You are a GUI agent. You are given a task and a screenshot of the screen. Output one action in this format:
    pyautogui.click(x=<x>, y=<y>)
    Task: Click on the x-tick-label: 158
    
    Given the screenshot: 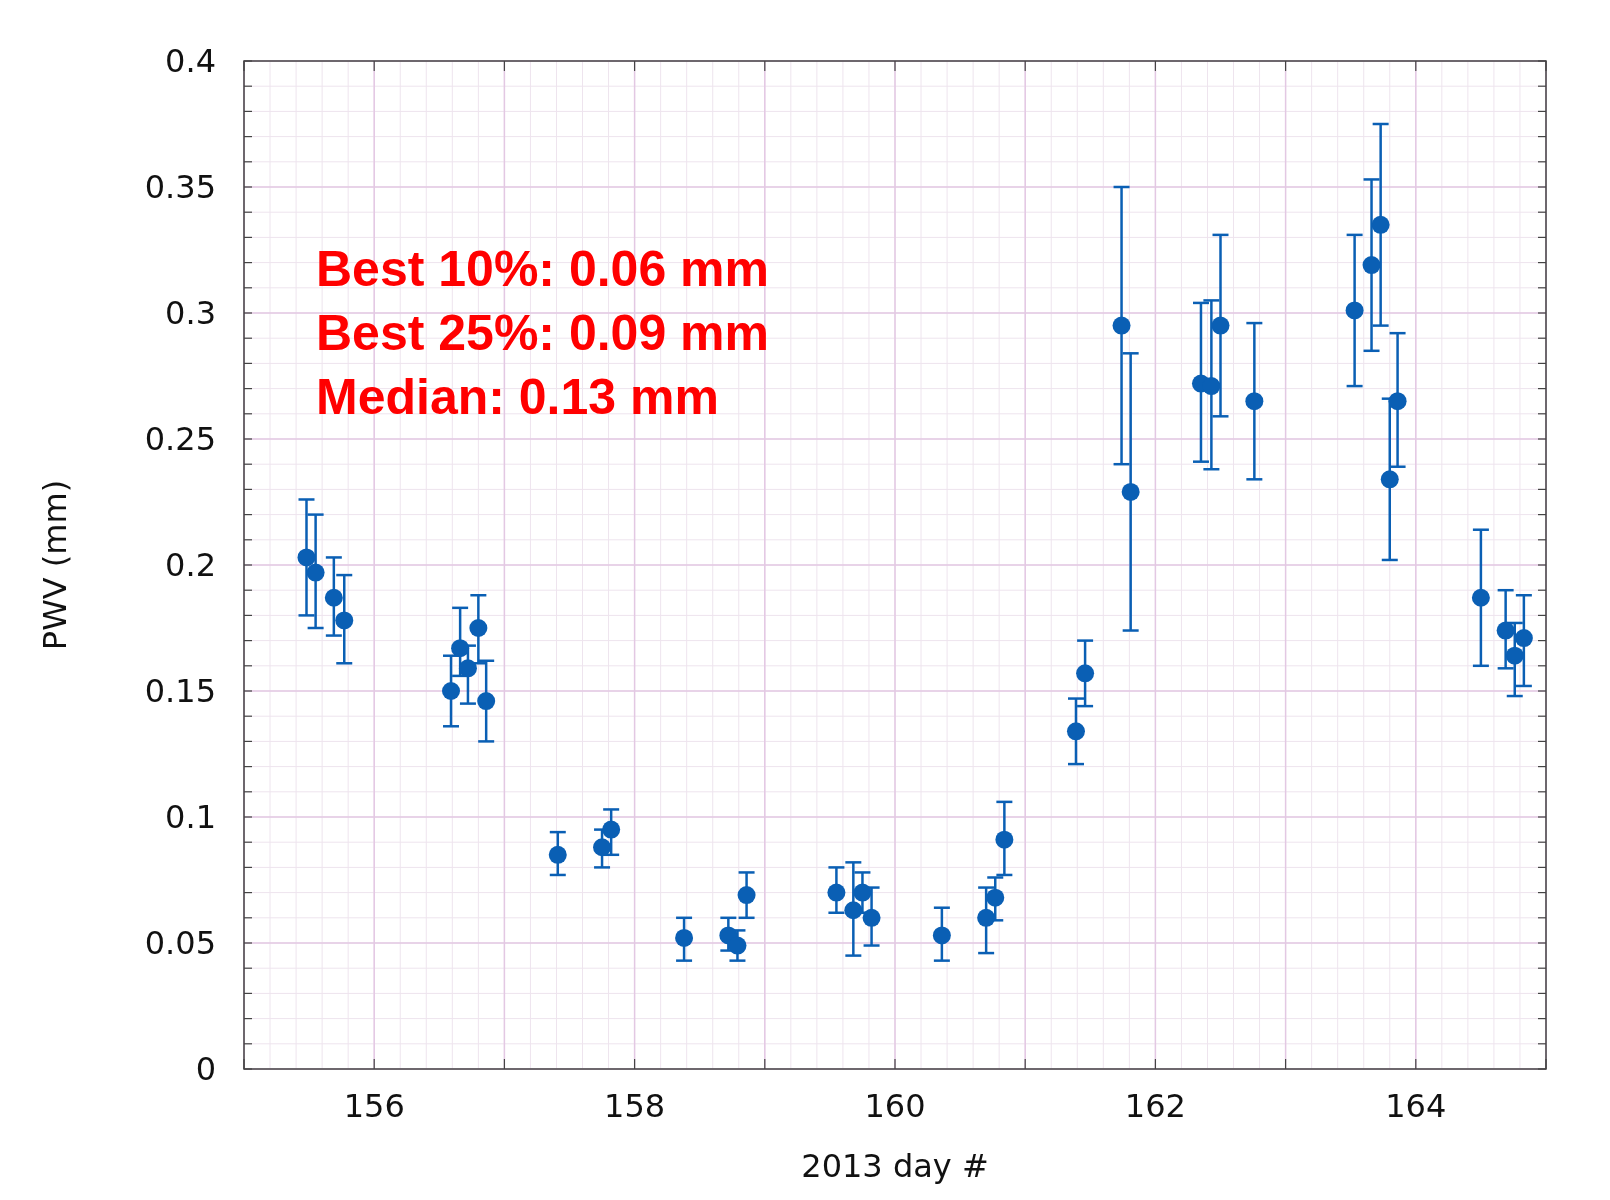 What is the action you would take?
    pyautogui.click(x=635, y=1106)
    